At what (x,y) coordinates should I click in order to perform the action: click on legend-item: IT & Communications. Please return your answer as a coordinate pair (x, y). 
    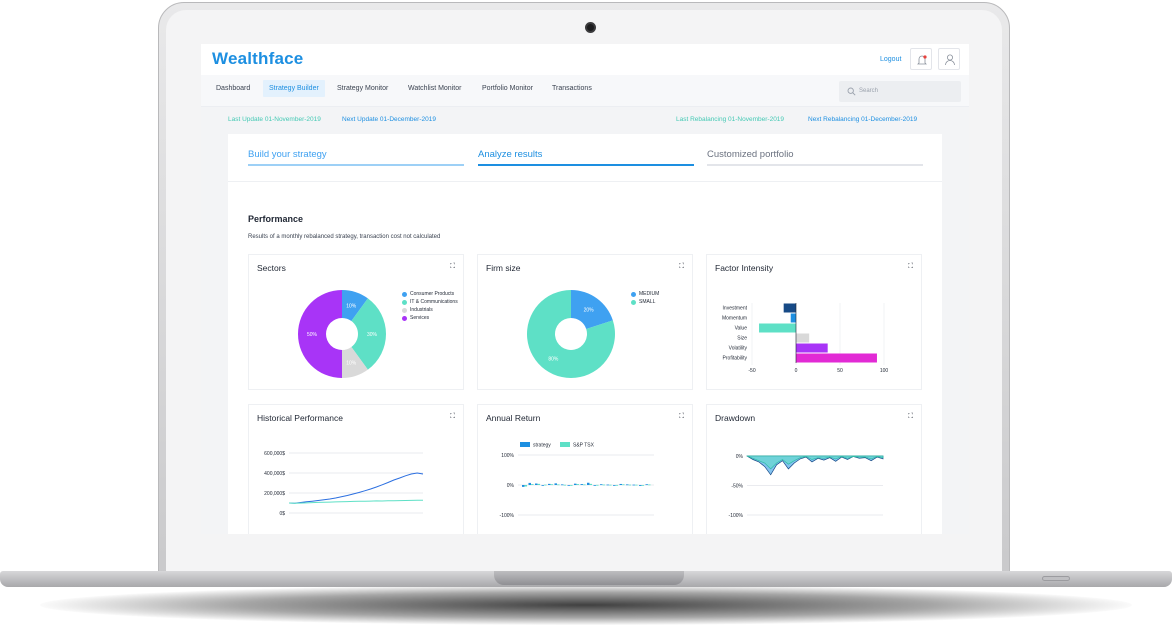
    Looking at the image, I should click on (430, 302).